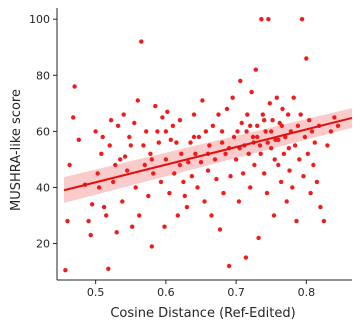 Image resolution: width=360 pixels, height=322 pixels. I want to click on x-tick-label-0: 0.5, so click(96, 292).